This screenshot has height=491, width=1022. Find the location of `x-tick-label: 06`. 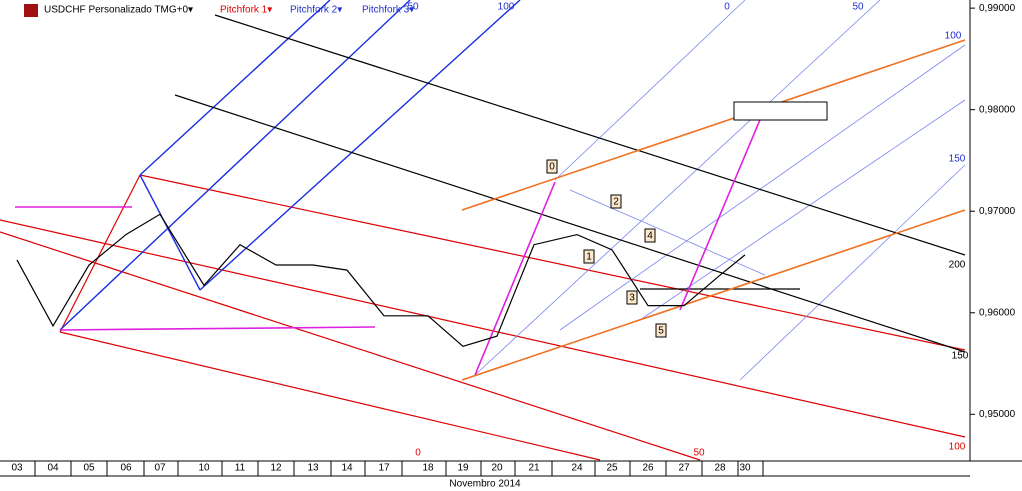

x-tick-label: 06 is located at coordinates (126, 468).